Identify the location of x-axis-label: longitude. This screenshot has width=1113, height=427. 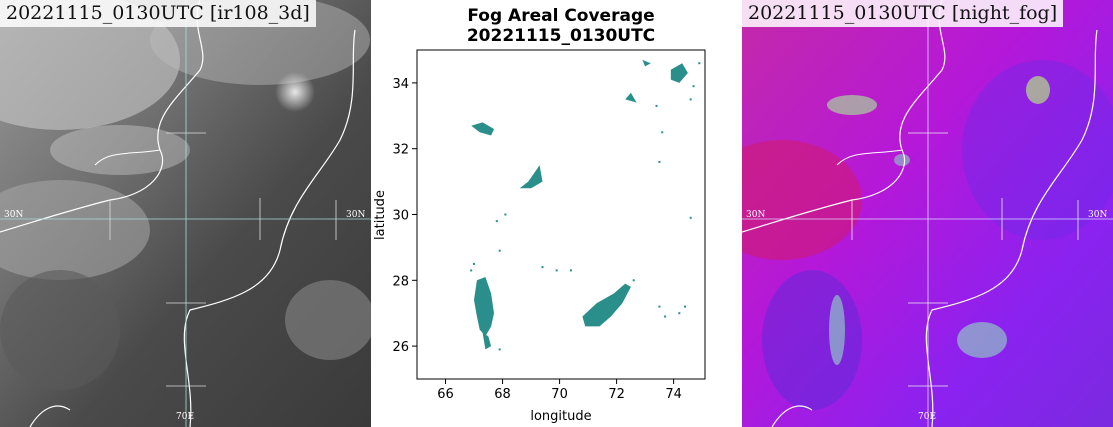
(560, 416).